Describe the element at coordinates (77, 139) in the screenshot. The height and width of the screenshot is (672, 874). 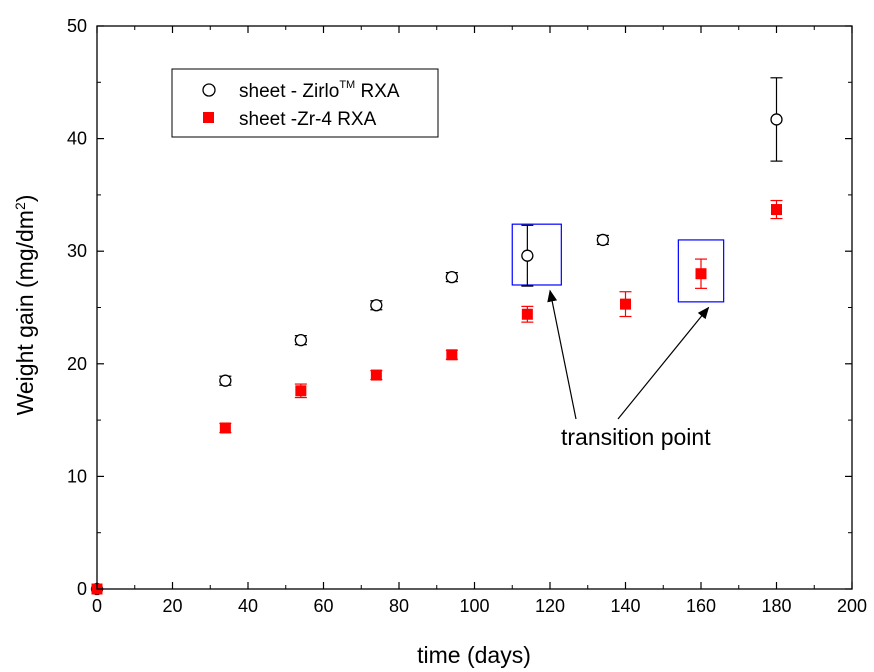
I see `y-tick-label: 40` at that location.